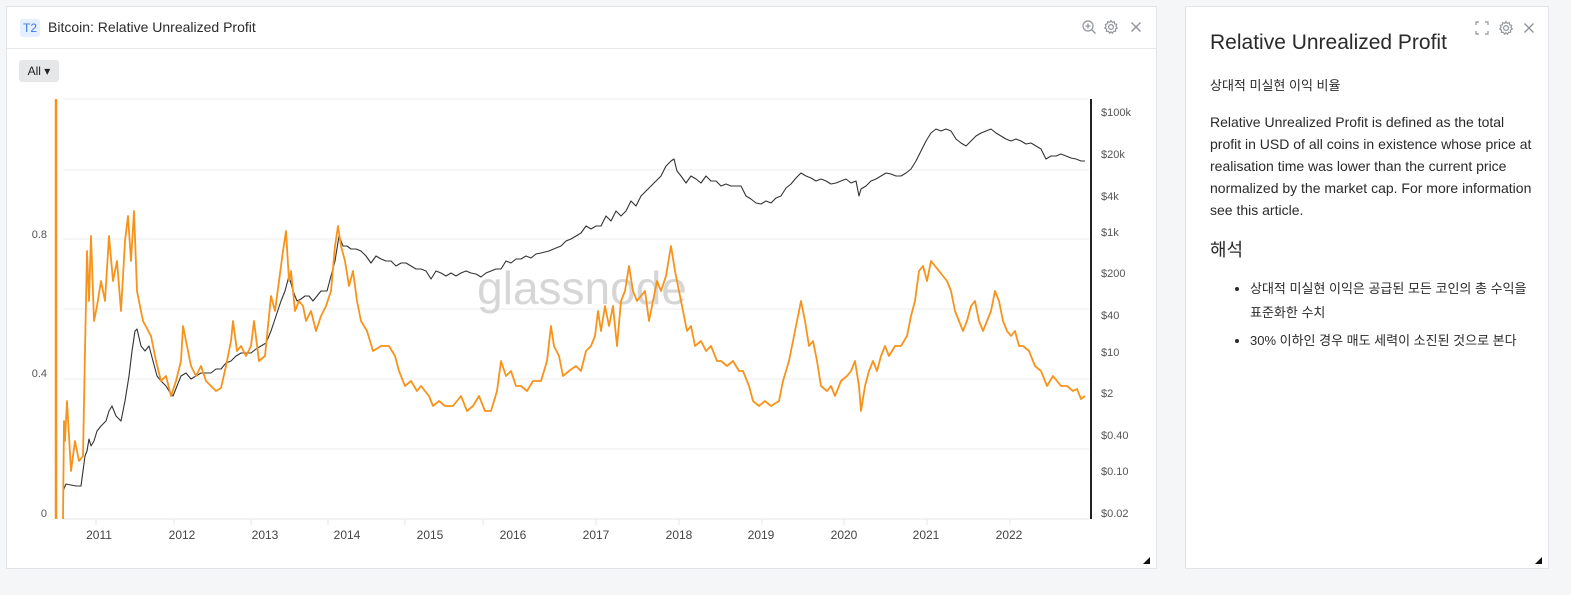 The height and width of the screenshot is (595, 1571). Describe the element at coordinates (1110, 353) in the screenshot. I see `y-right-tick: $10` at that location.